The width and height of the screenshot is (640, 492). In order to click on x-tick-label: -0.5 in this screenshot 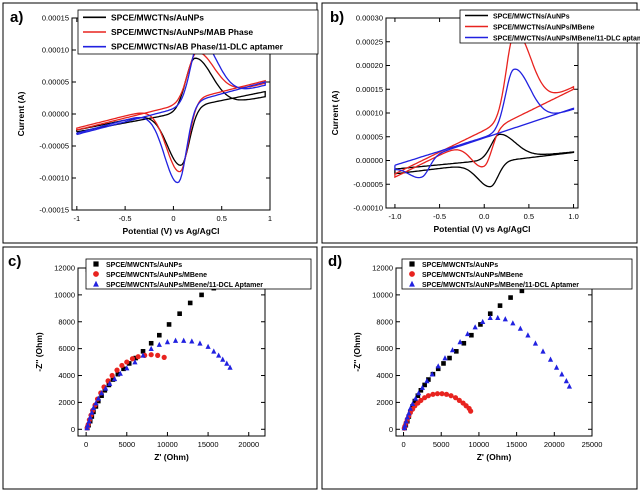, I will do `click(125, 218)`.